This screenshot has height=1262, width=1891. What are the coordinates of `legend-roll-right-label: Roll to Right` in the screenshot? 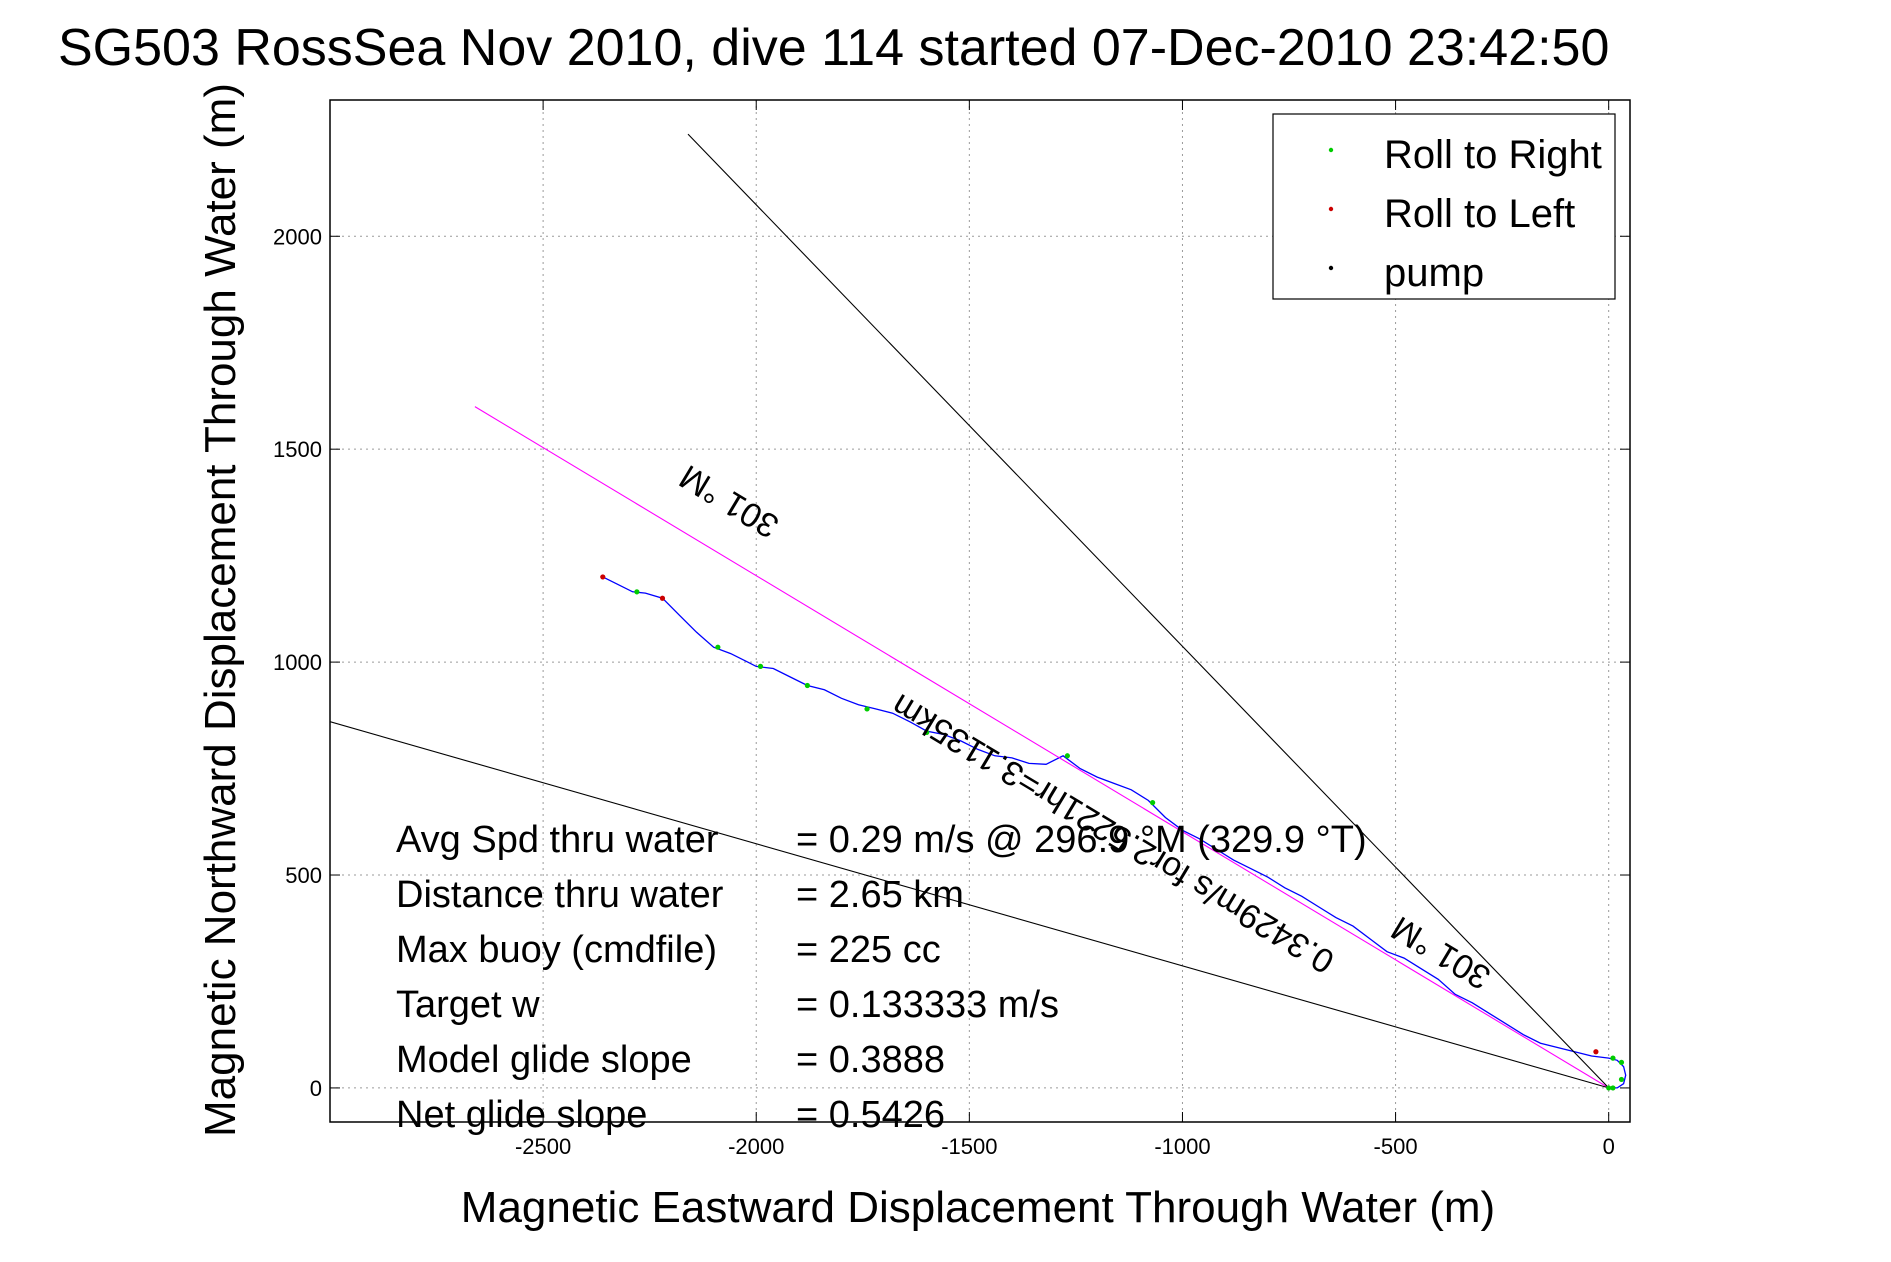 It's located at (1493, 155).